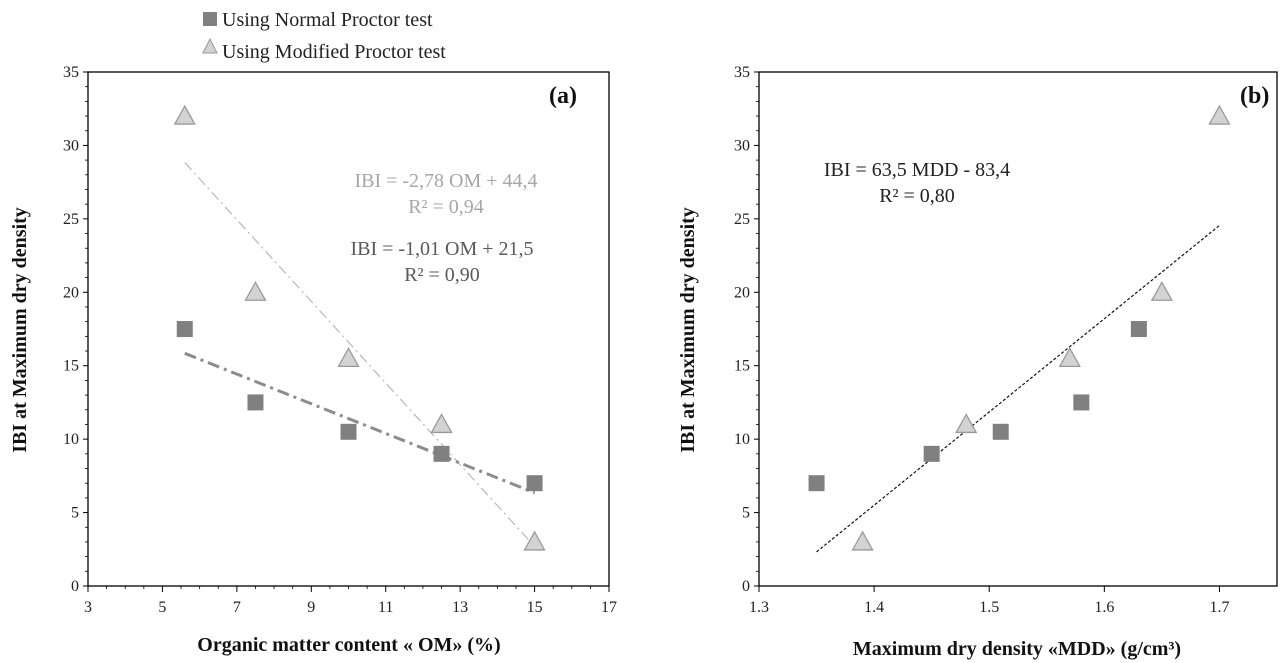 The image size is (1285, 663). Describe the element at coordinates (360, 423) in the screenshot. I see `trendline-normal` at that location.